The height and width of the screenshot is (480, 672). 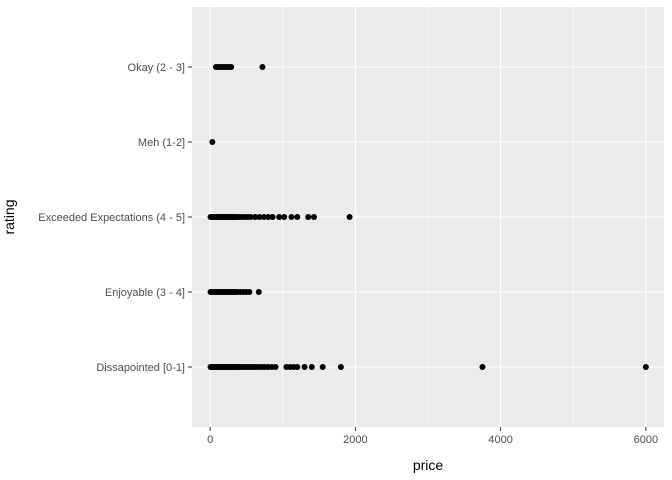 I want to click on y-tick-label: Enjoyable (3 - 4], so click(x=145, y=293).